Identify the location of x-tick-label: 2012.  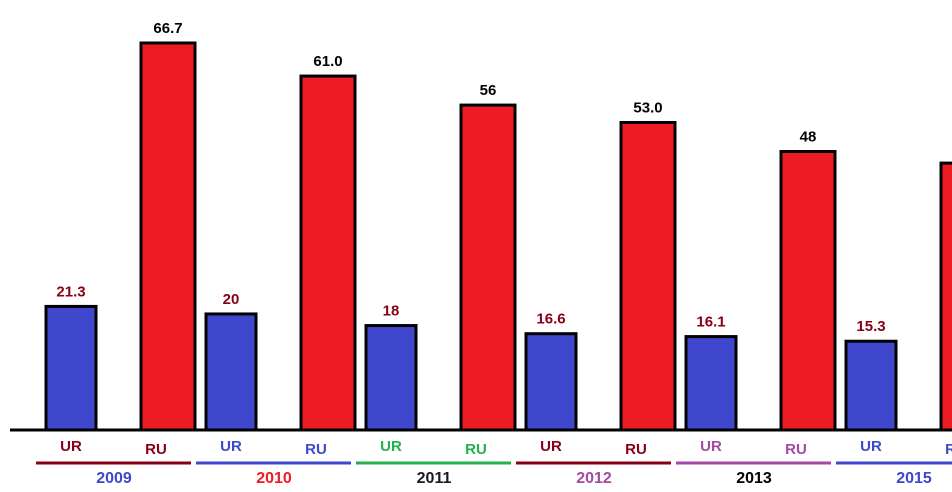
(594, 478).